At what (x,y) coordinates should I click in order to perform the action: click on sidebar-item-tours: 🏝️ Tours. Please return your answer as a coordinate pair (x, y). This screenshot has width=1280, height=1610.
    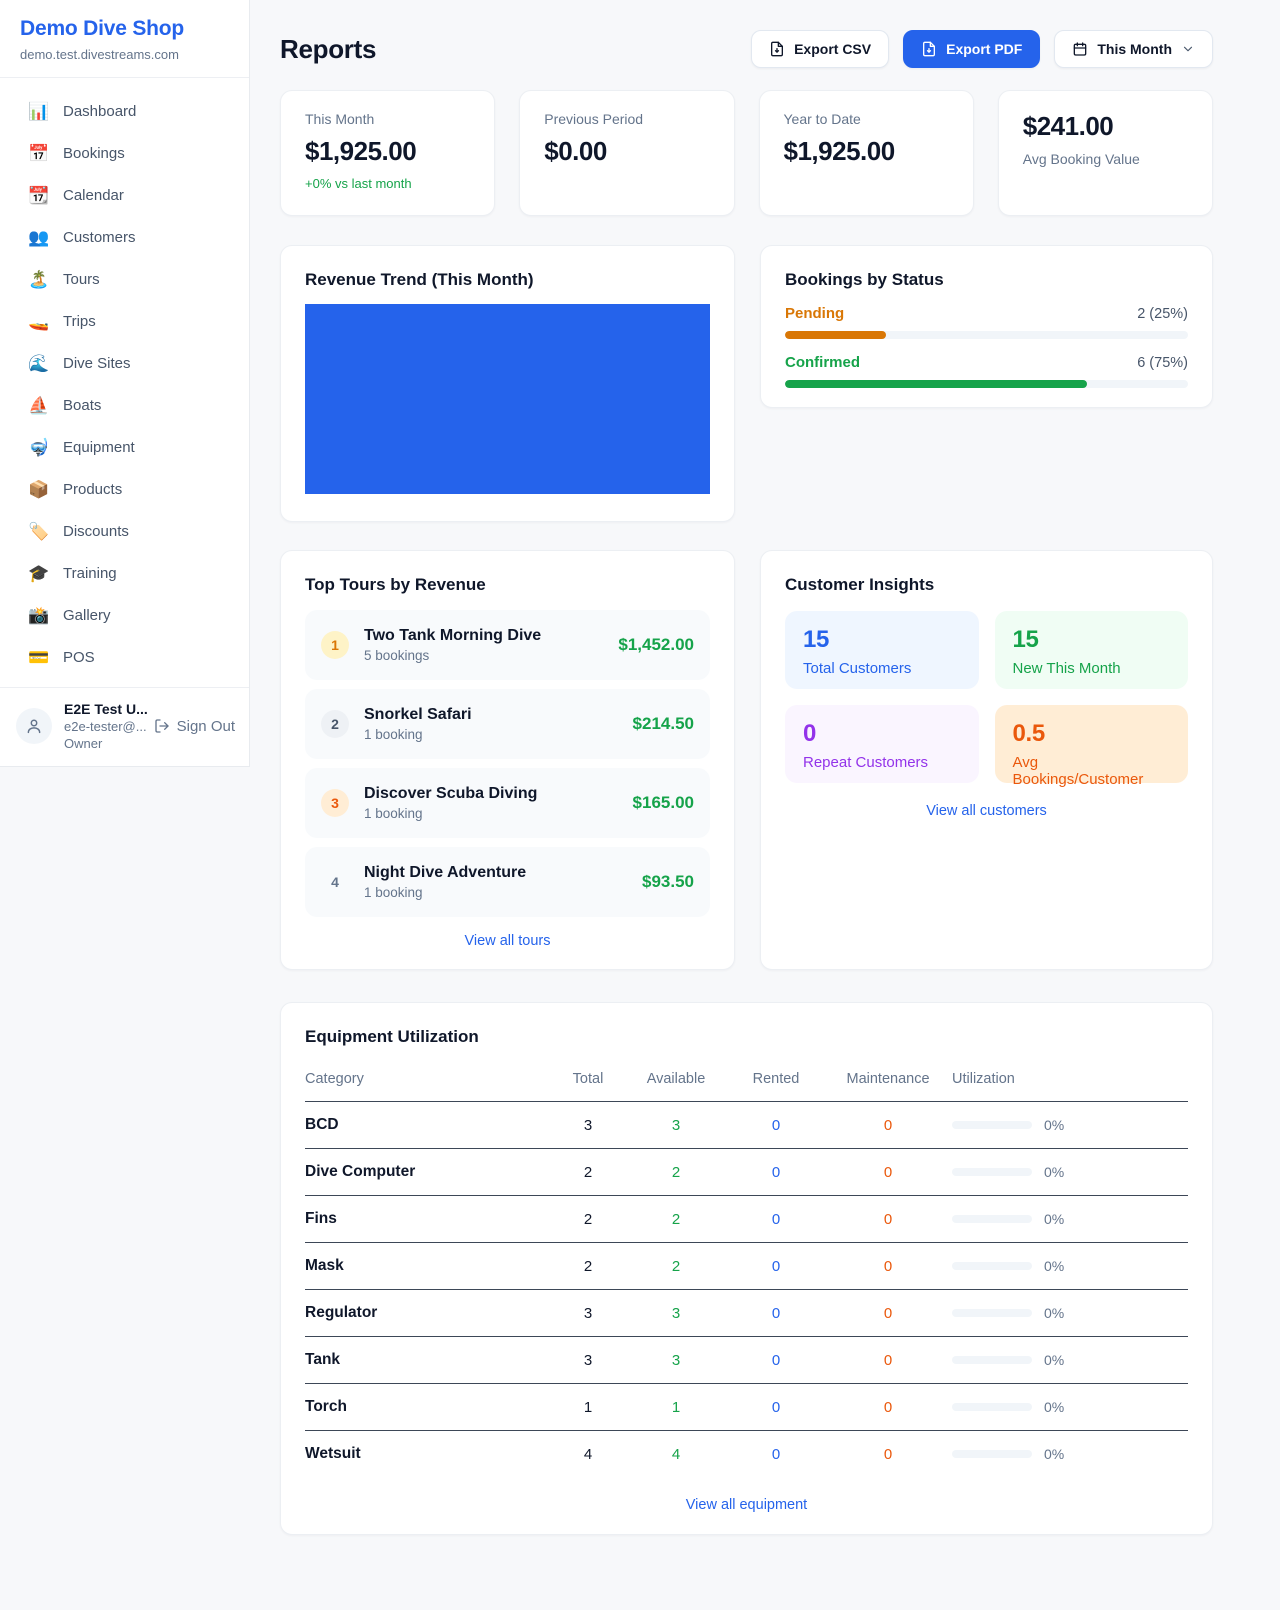
    Looking at the image, I should click on (124, 280).